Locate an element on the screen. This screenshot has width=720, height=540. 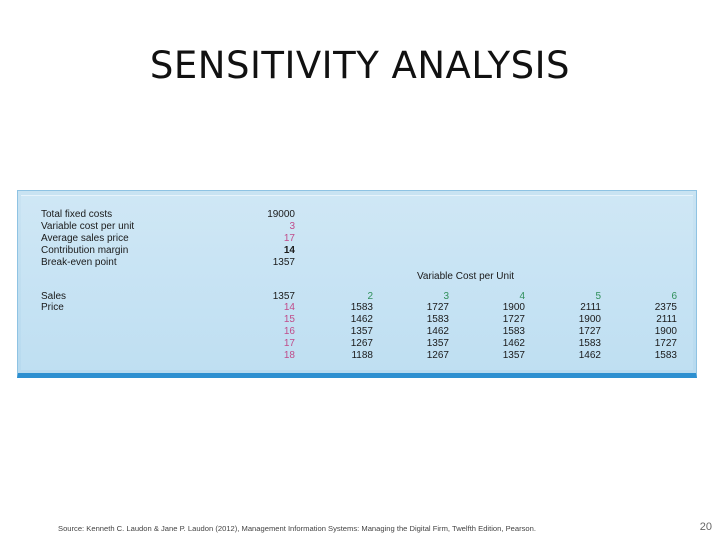
value-total-fixed-costs: 19000 is located at coordinates (281, 214).